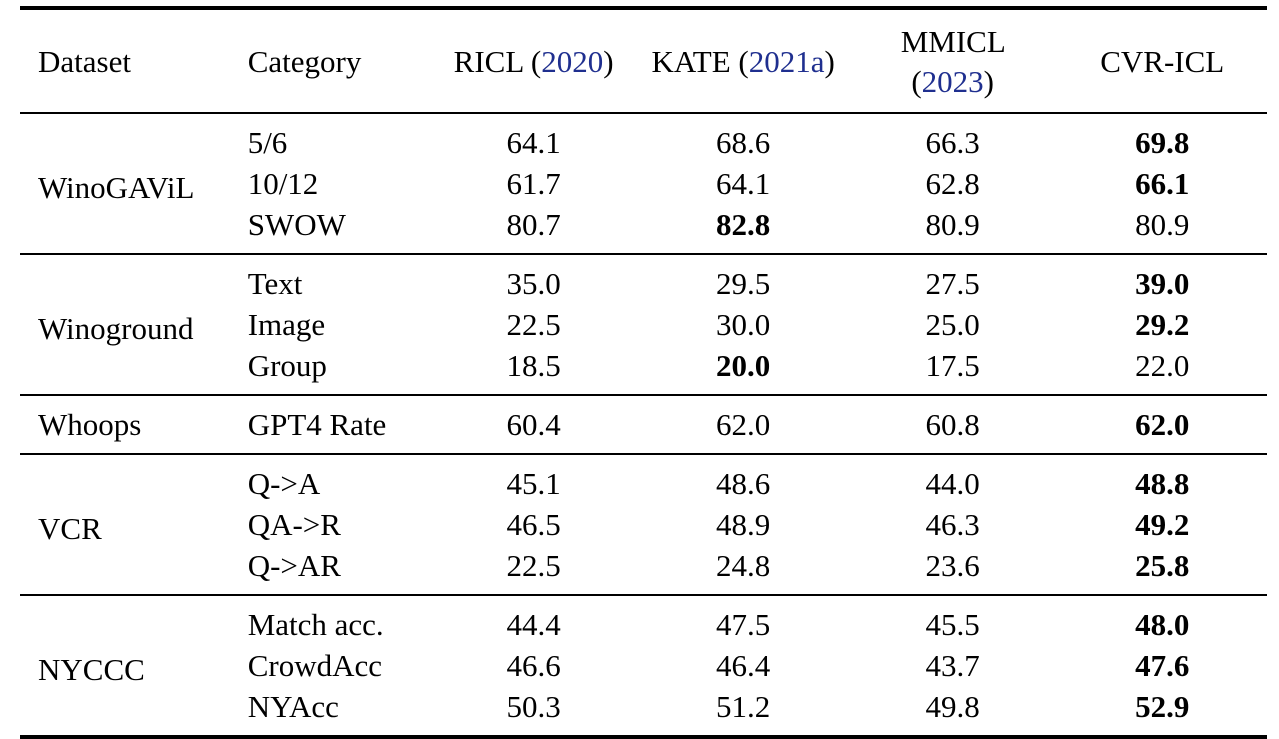 This screenshot has height=739, width=1279. I want to click on kate-score-cell: 82.8, so click(743, 224).